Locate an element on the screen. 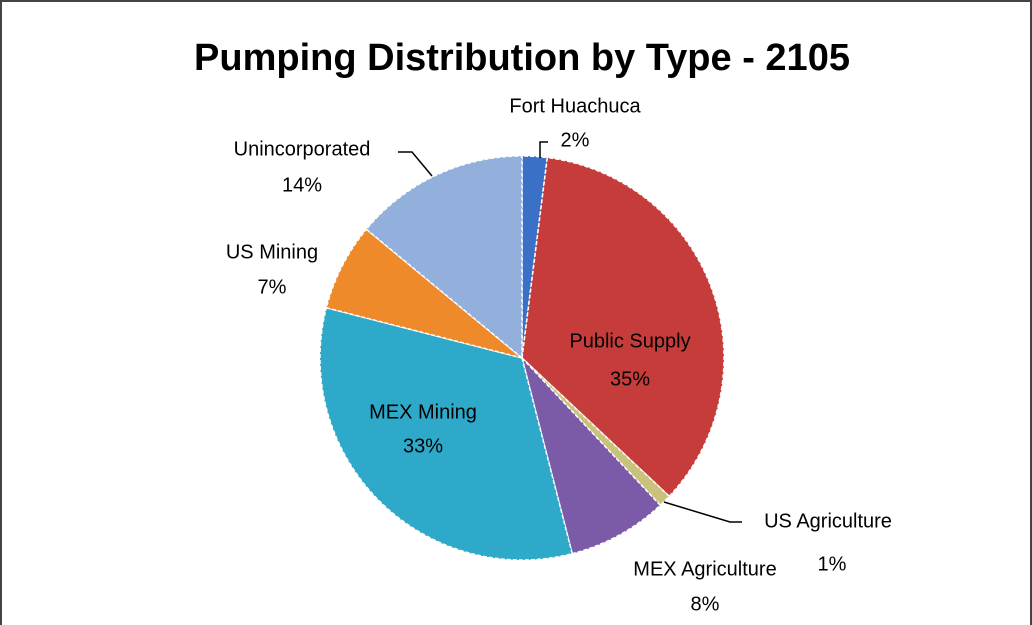  slice-value-label: 35% is located at coordinates (630, 379).